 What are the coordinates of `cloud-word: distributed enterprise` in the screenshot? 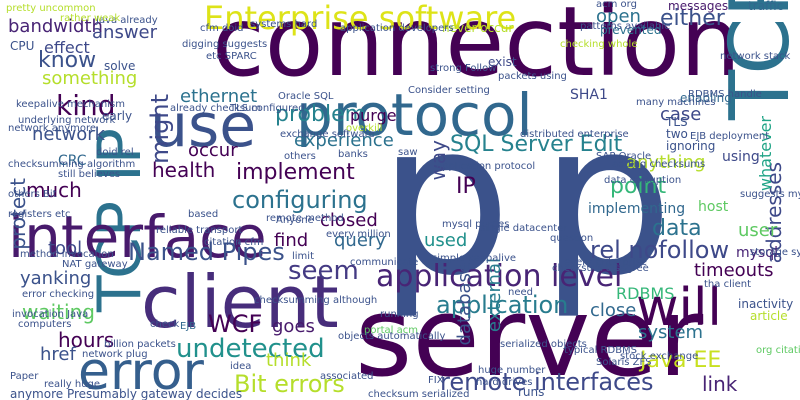 It's located at (574, 134).